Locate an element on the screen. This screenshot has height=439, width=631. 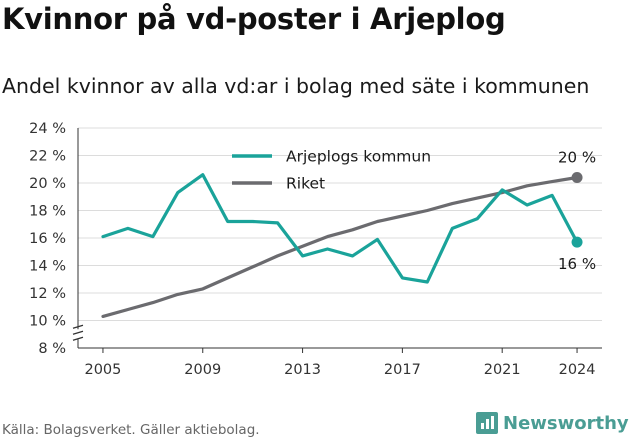
end-point-arjeplog is located at coordinates (577, 242).